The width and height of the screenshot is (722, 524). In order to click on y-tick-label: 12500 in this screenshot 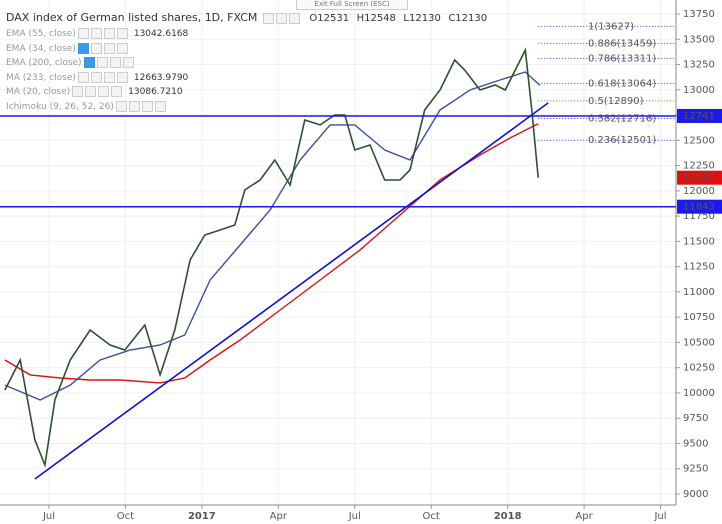, I will do `click(699, 140)`.